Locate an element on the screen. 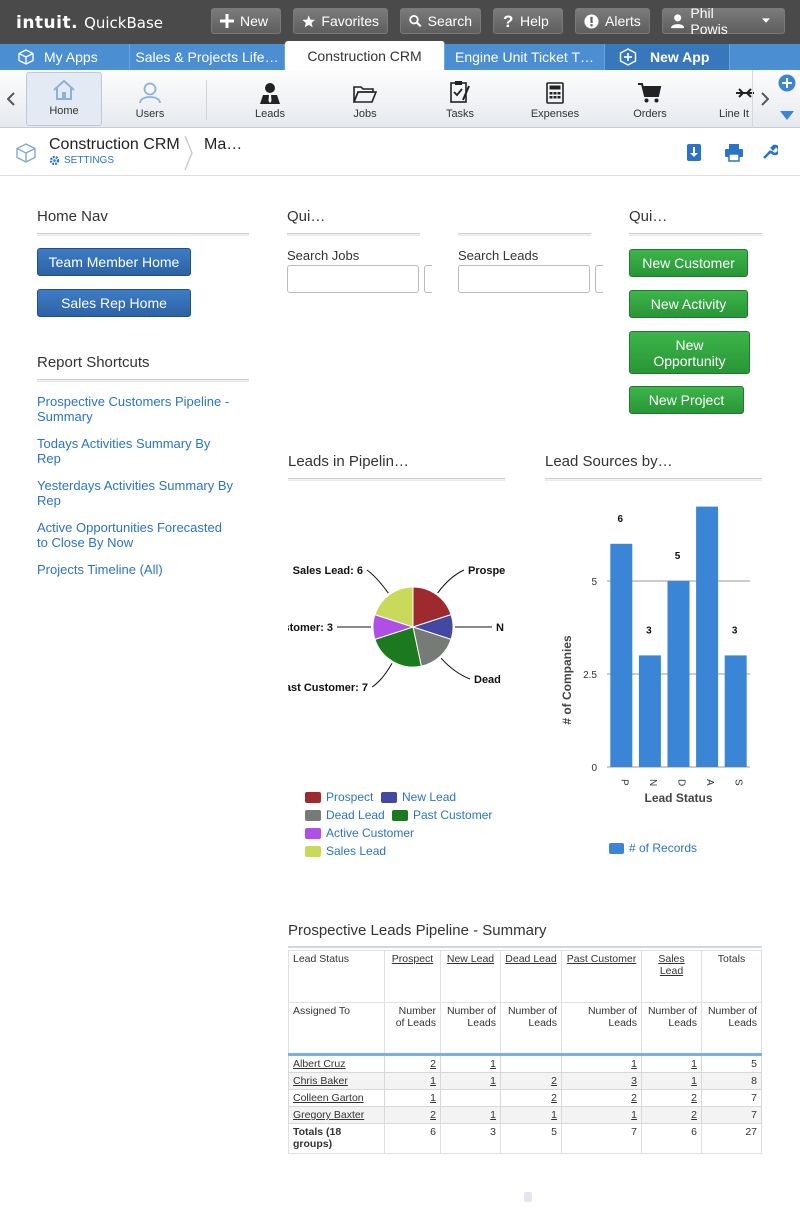 Image resolution: width=800 pixels, height=1214 pixels. report-link: Prospective Customers Pipeline - Summary is located at coordinates (133, 409).